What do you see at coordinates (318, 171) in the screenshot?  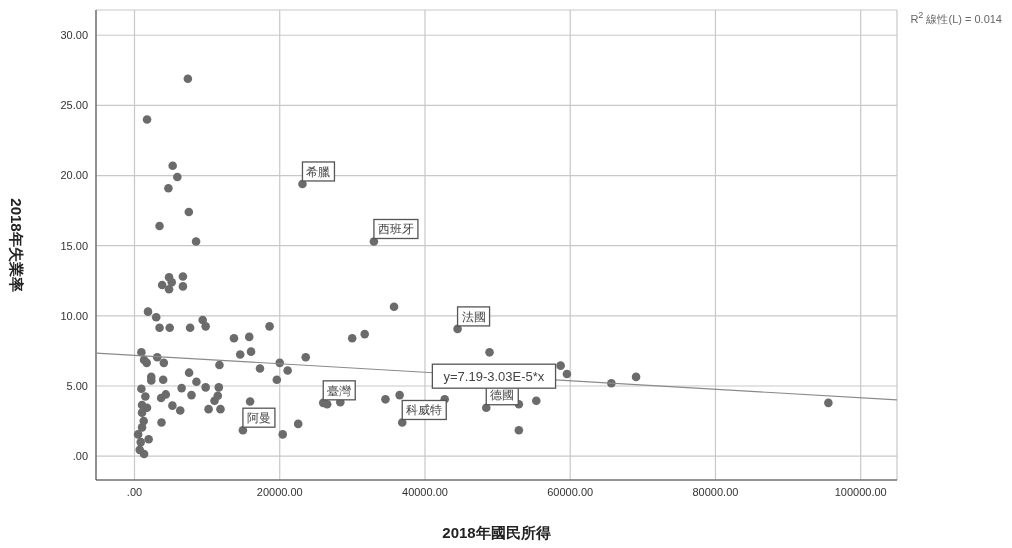 I see `annotation: 希臘` at bounding box center [318, 171].